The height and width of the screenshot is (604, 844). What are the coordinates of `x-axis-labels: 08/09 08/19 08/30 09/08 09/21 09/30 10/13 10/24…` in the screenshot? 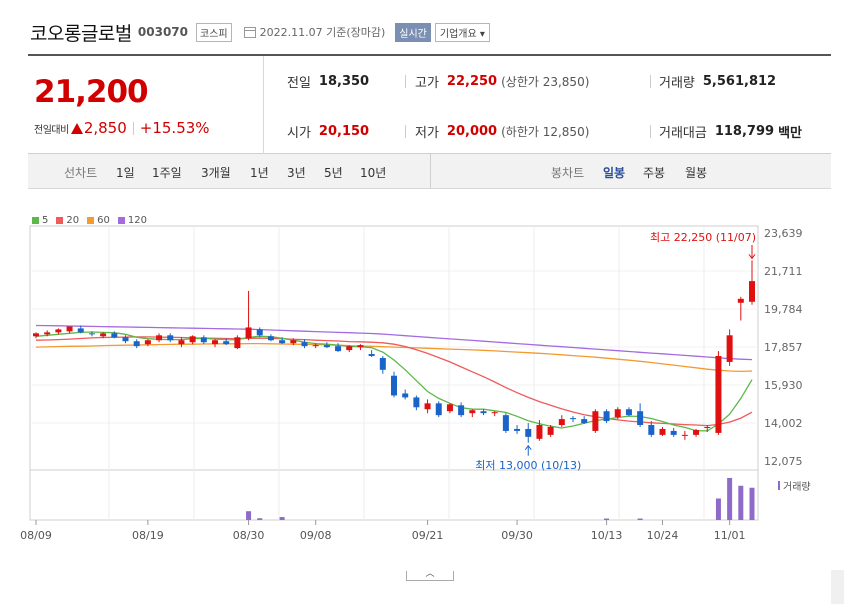 It's located at (382, 531).